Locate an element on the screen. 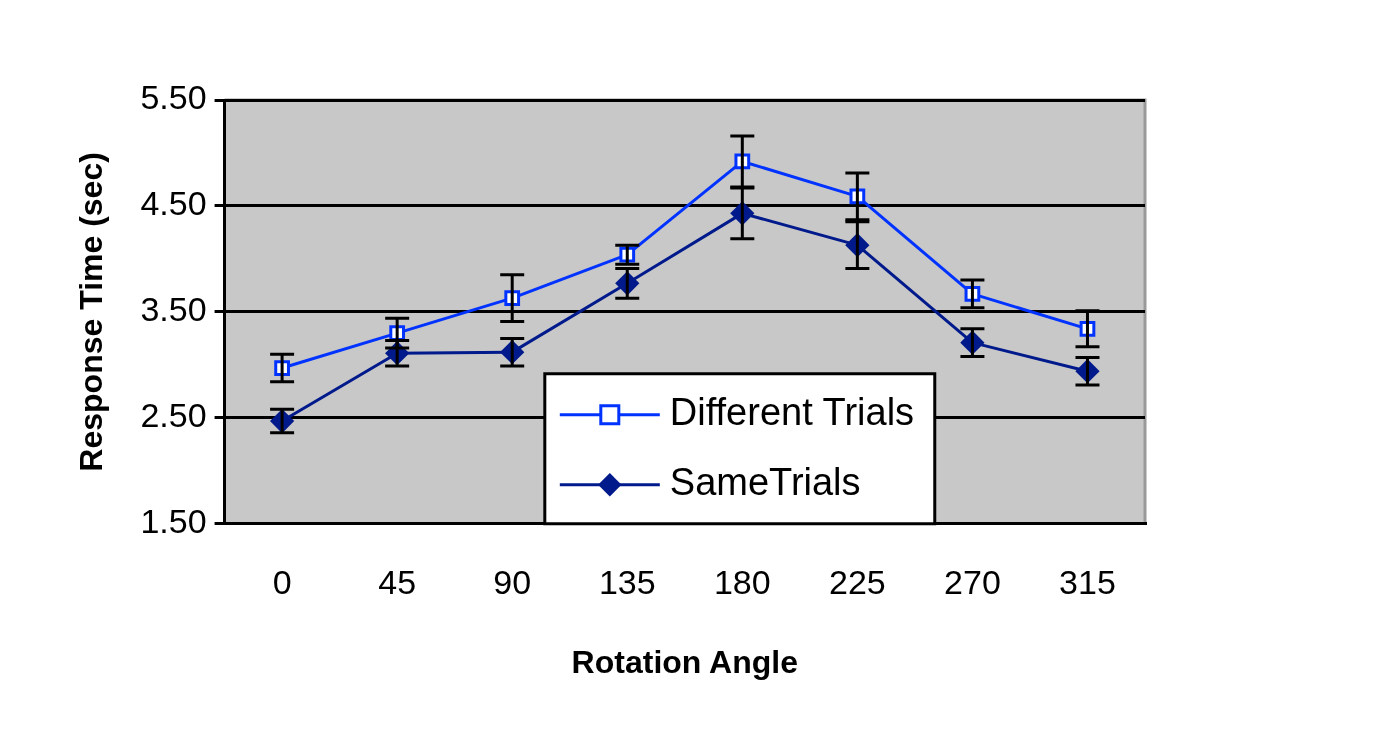 The height and width of the screenshot is (737, 1380). x-tick-label: 0 is located at coordinates (282, 581).